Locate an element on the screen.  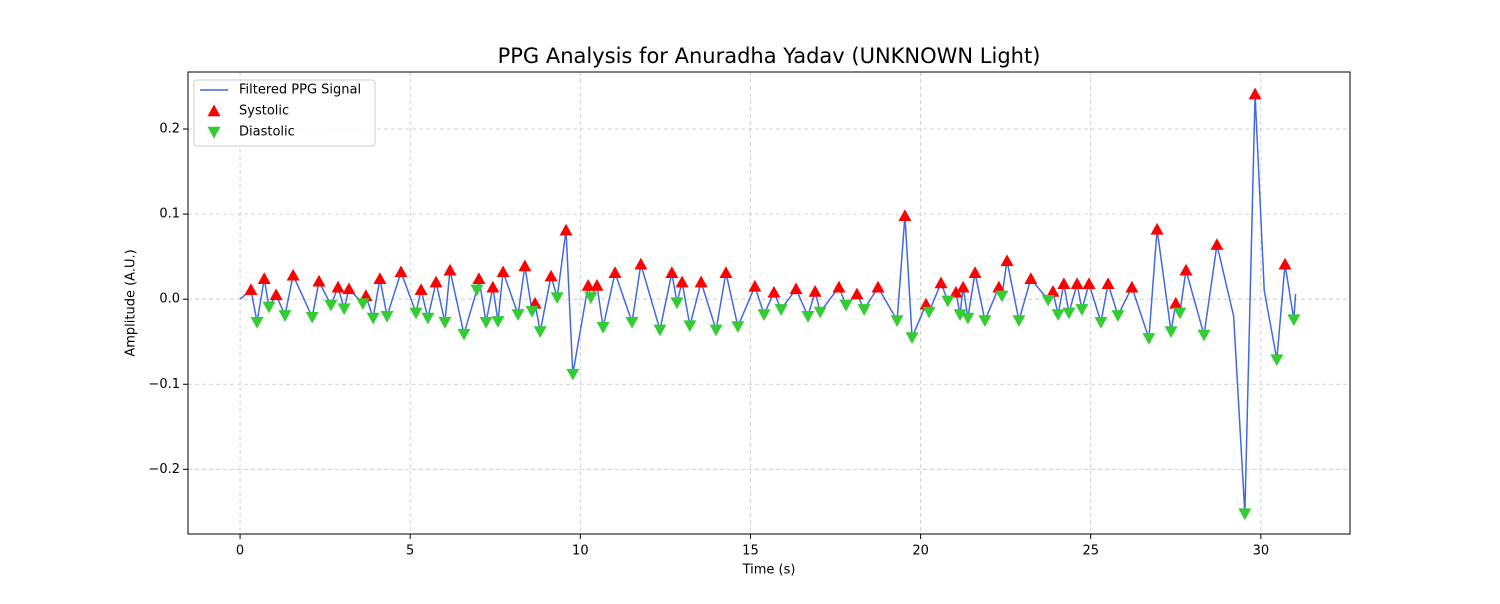
x-tick-label: 10 is located at coordinates (580, 551).